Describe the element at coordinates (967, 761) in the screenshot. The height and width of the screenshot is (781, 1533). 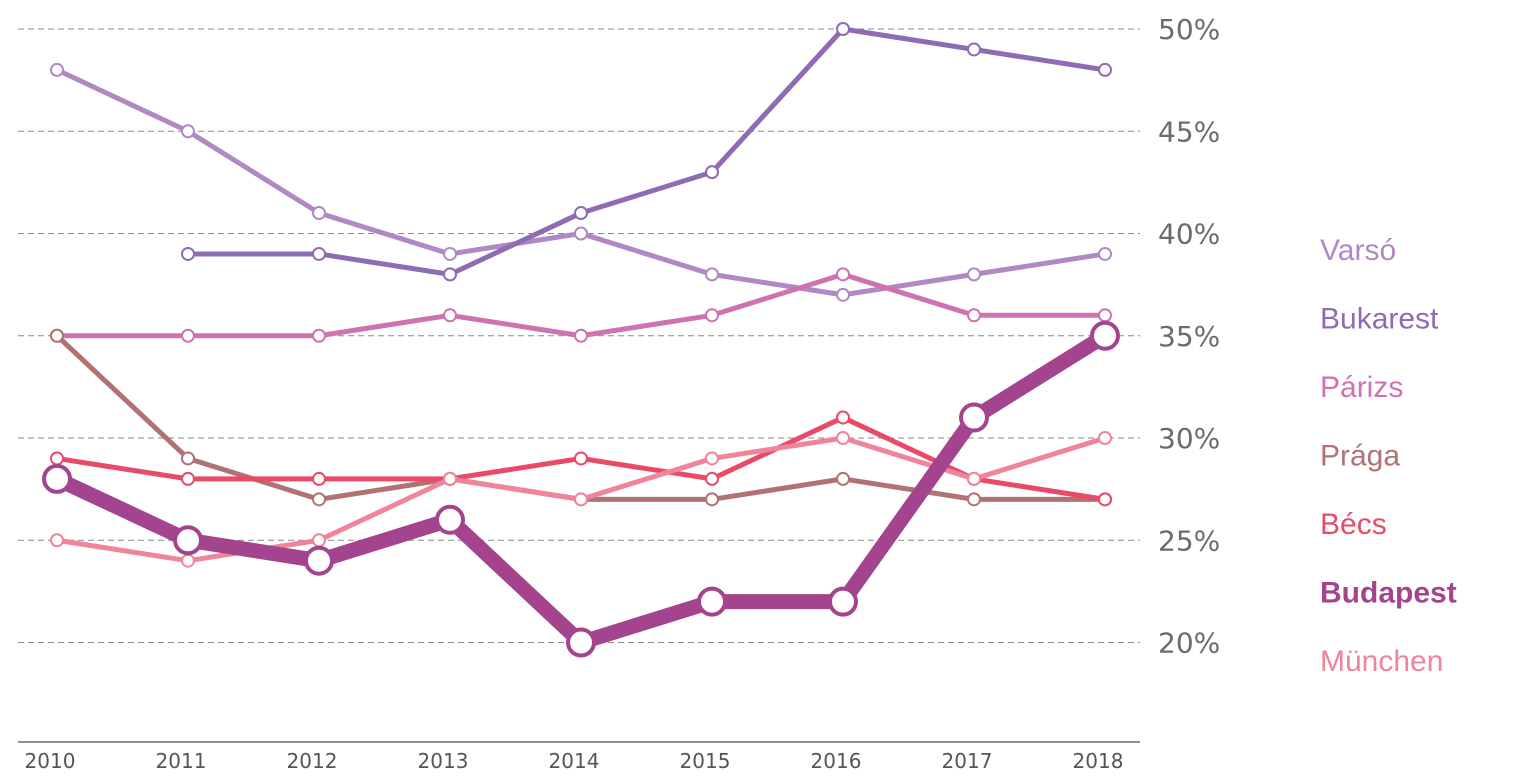
I see `x-tick-label: 2017` at that location.